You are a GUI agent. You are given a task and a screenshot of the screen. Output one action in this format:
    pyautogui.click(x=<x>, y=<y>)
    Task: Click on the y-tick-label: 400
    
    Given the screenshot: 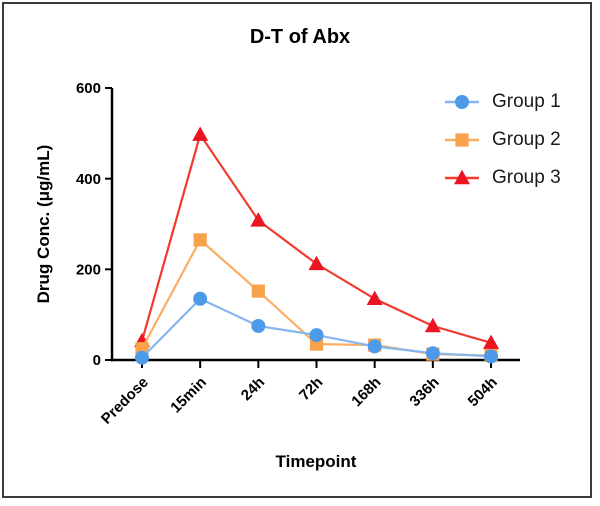 What is the action you would take?
    pyautogui.click(x=88, y=179)
    